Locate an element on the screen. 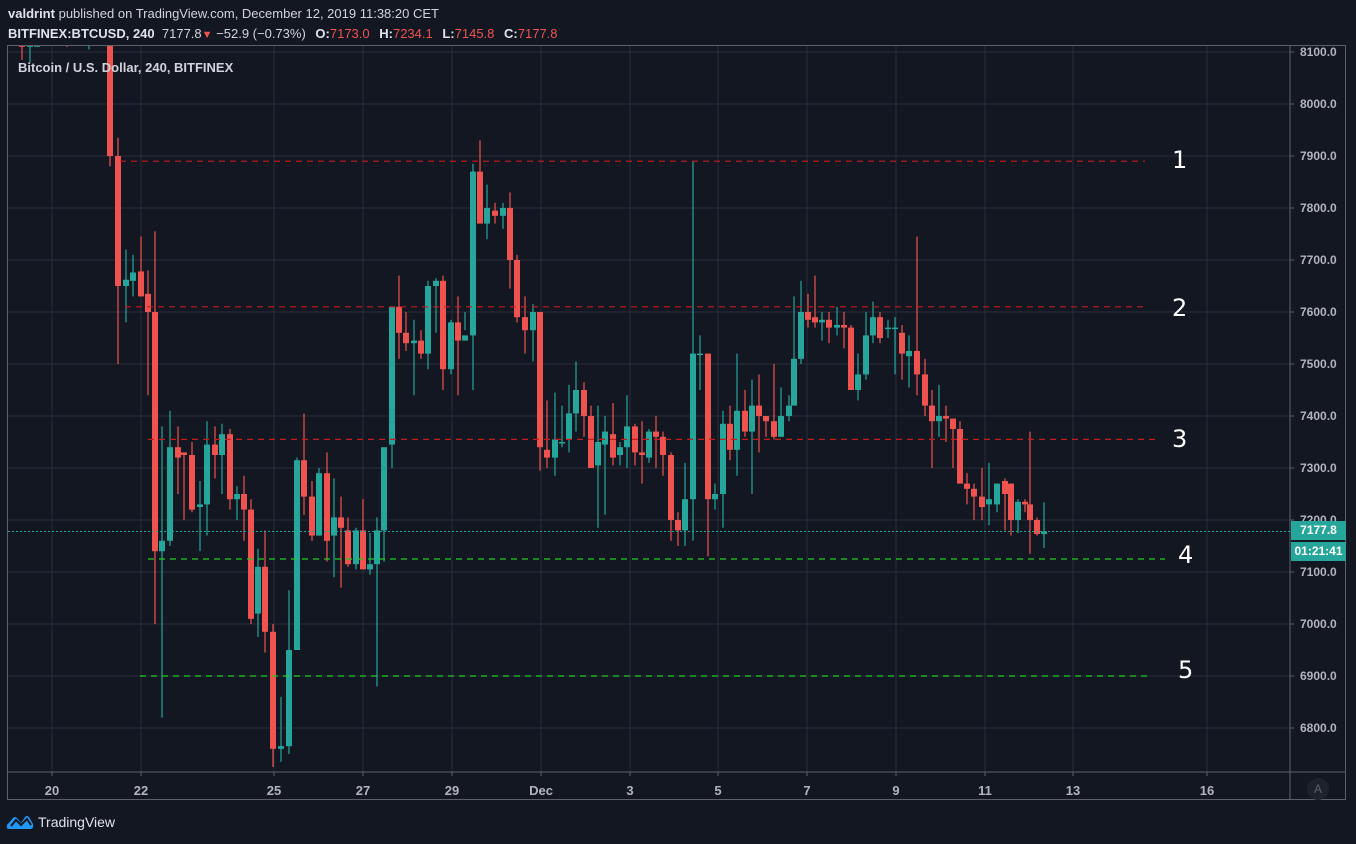 This screenshot has height=844, width=1356. level-label-2: 2 is located at coordinates (1180, 308).